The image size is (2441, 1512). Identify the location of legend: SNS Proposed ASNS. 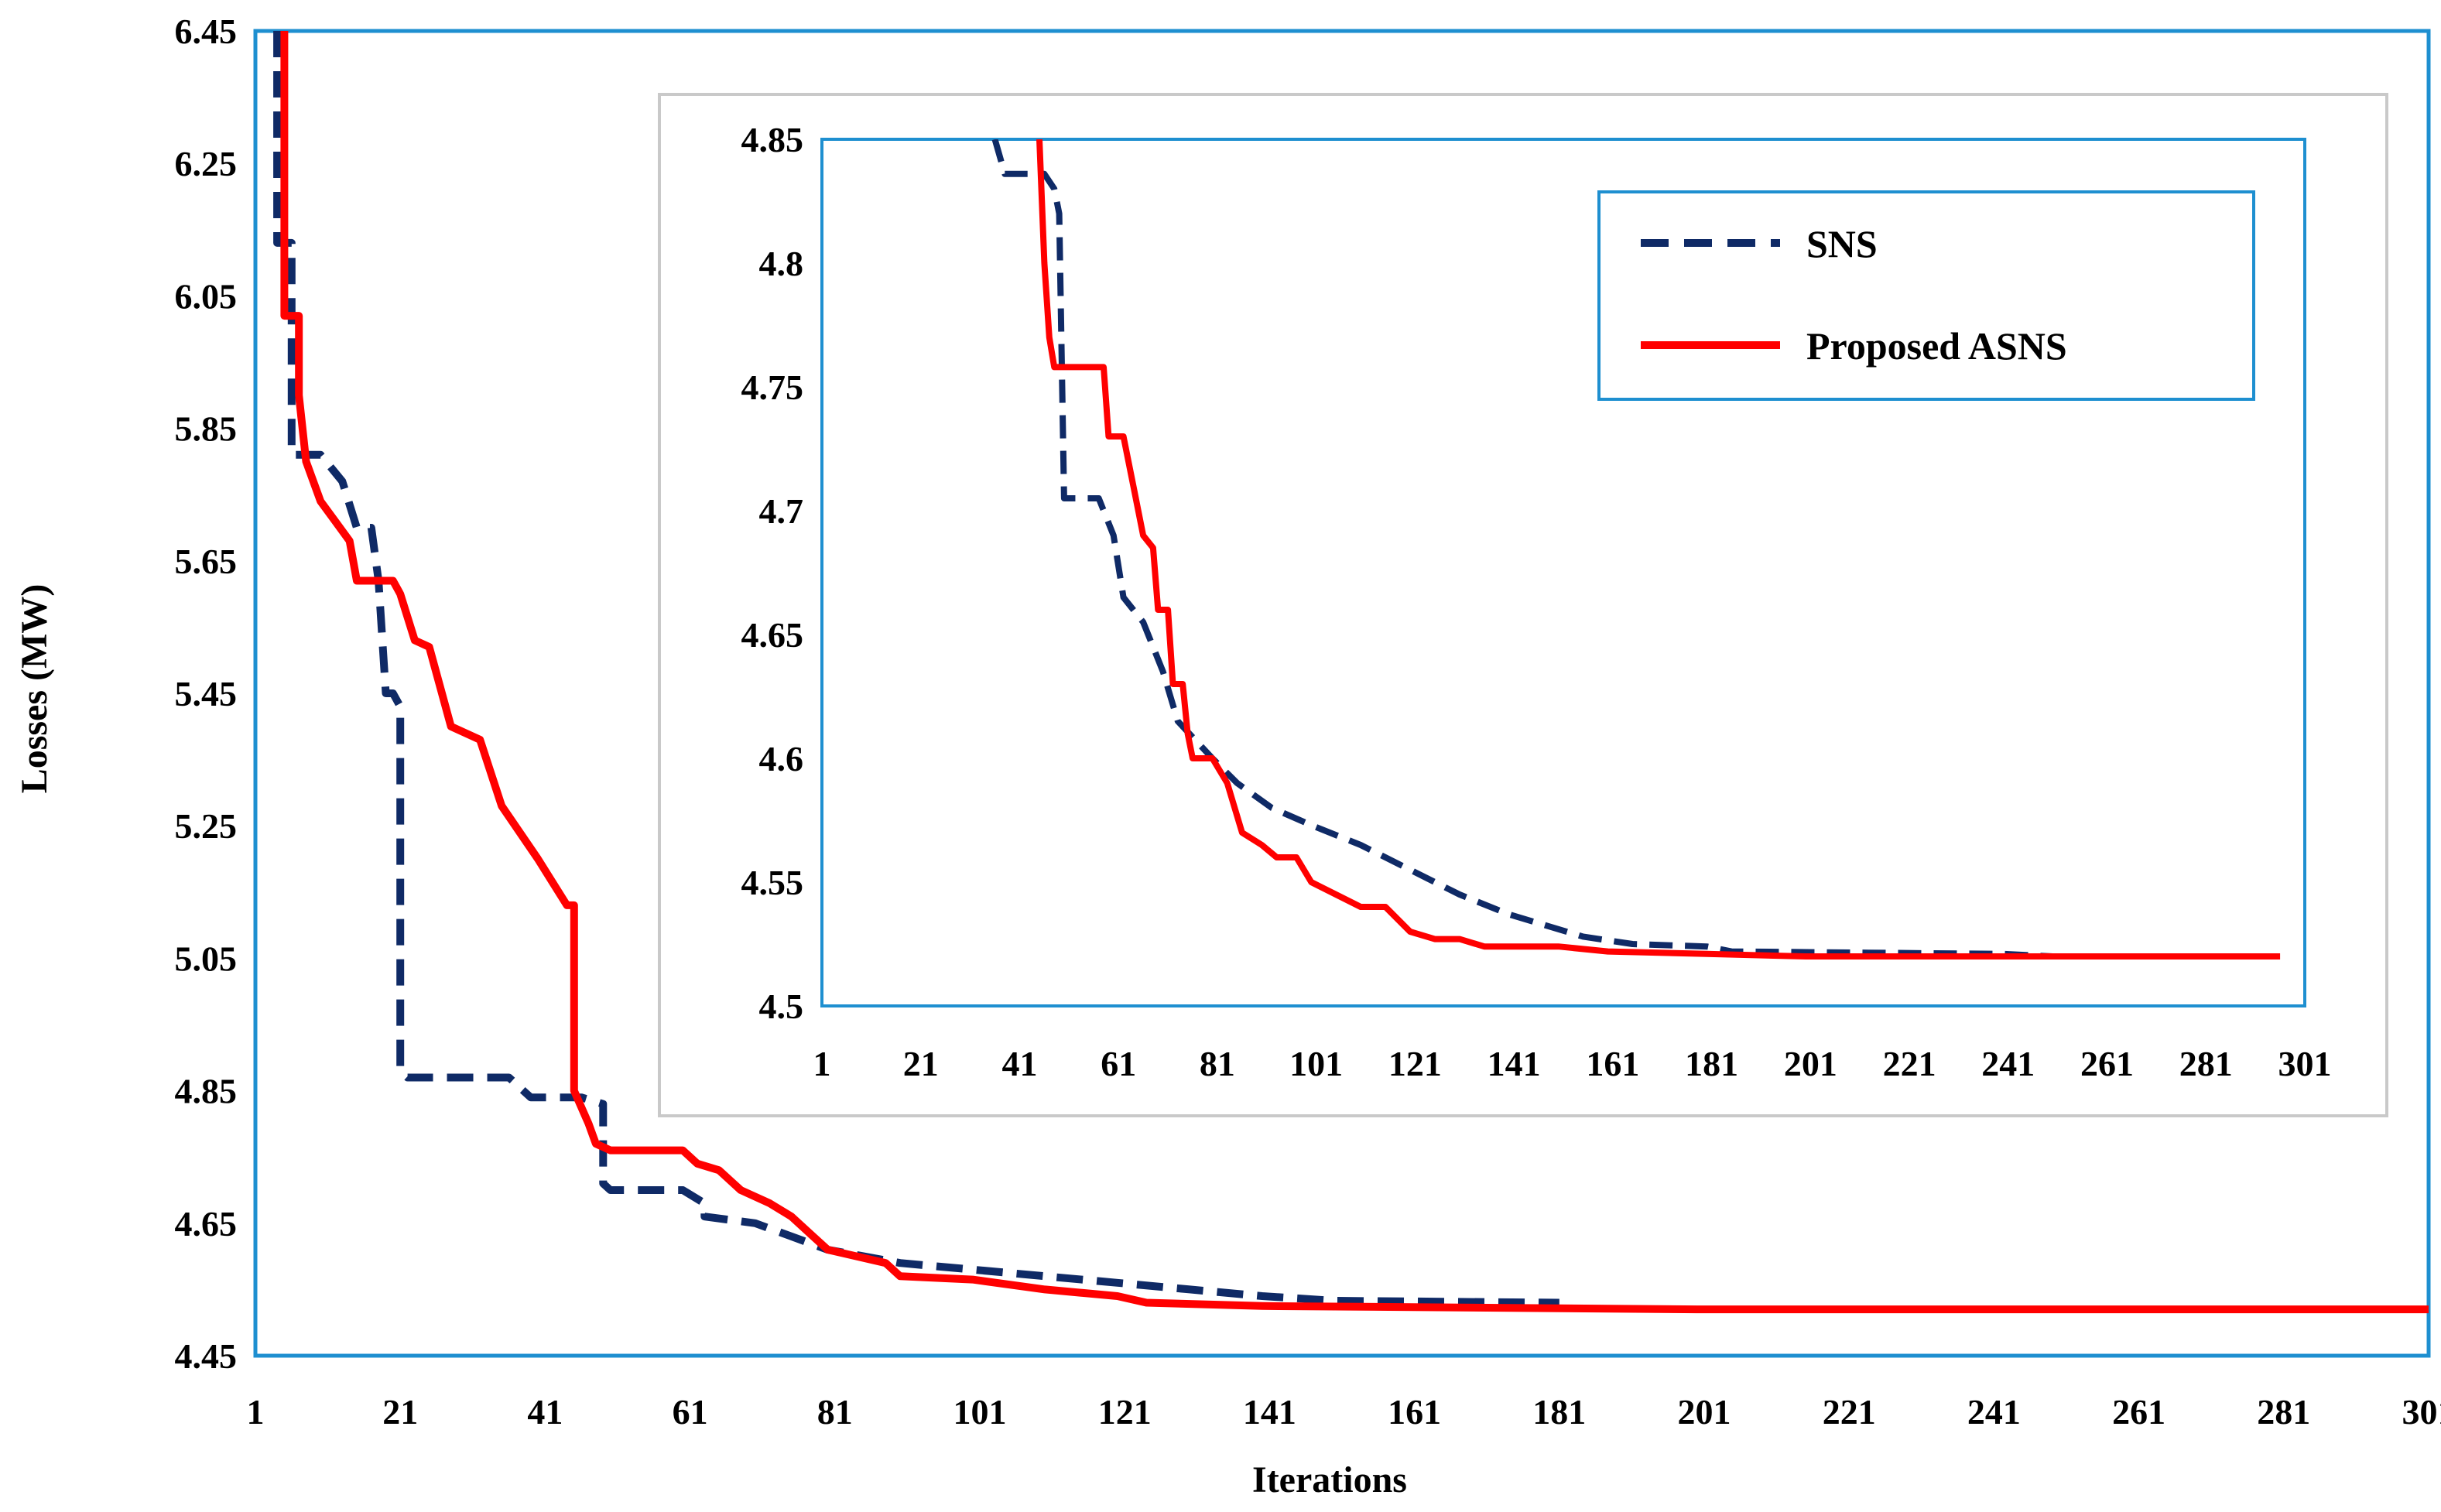
(1926, 295).